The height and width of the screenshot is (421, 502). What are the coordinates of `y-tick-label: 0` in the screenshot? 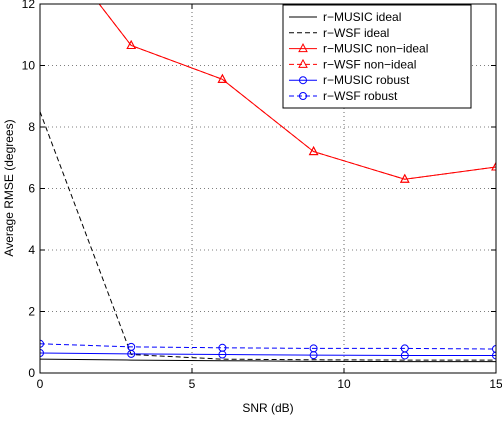 It's located at (31, 373).